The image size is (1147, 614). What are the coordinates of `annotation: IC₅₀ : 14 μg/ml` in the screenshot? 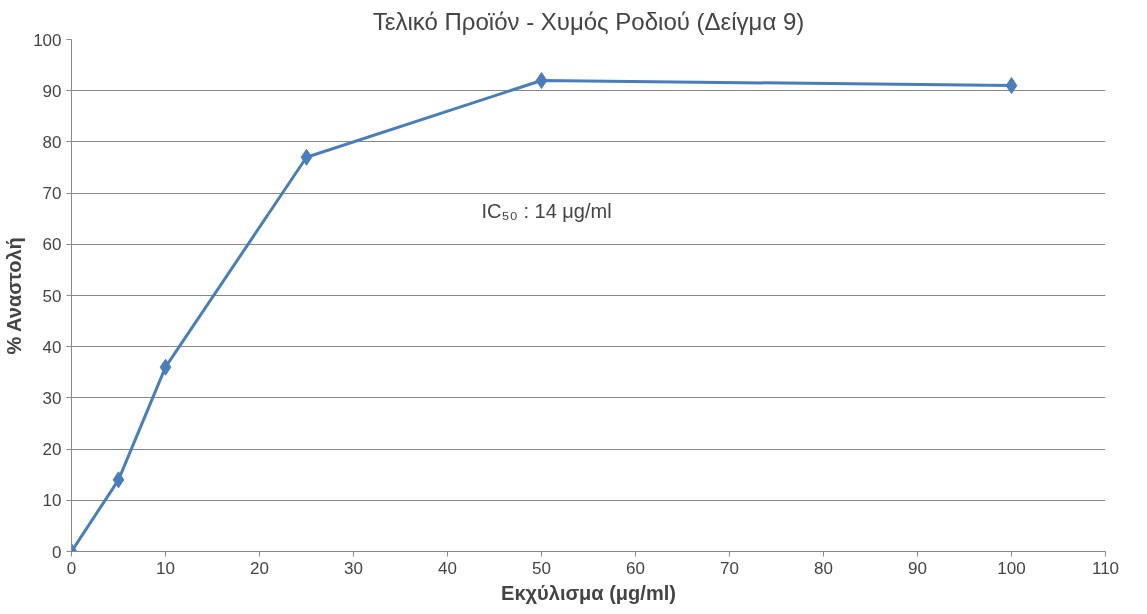 It's located at (546, 210).